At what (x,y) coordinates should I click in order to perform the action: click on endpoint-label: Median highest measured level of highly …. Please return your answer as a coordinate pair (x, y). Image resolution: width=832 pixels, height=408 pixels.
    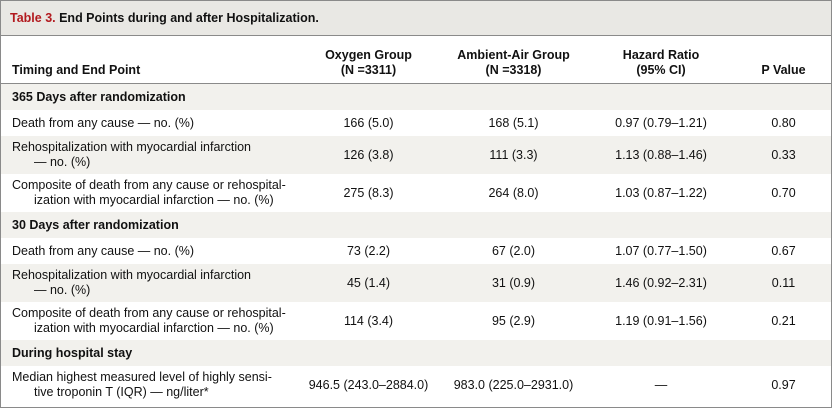
    Looking at the image, I should click on (142, 384).